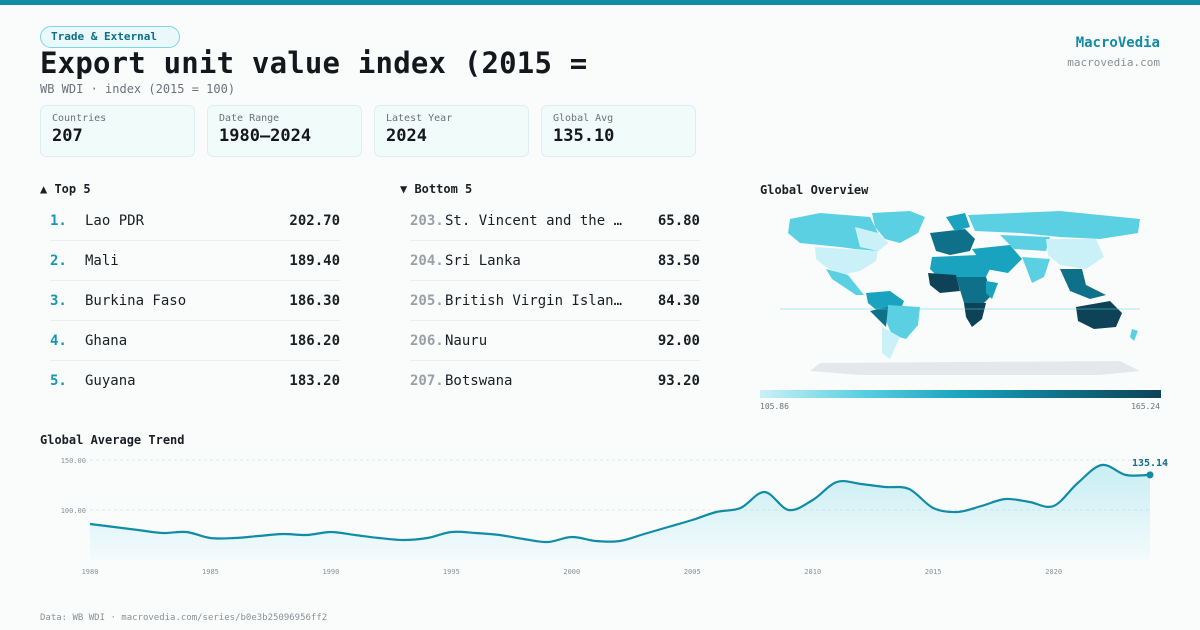 Image resolution: width=1200 pixels, height=630 pixels. I want to click on map-region-usa, so click(846, 261).